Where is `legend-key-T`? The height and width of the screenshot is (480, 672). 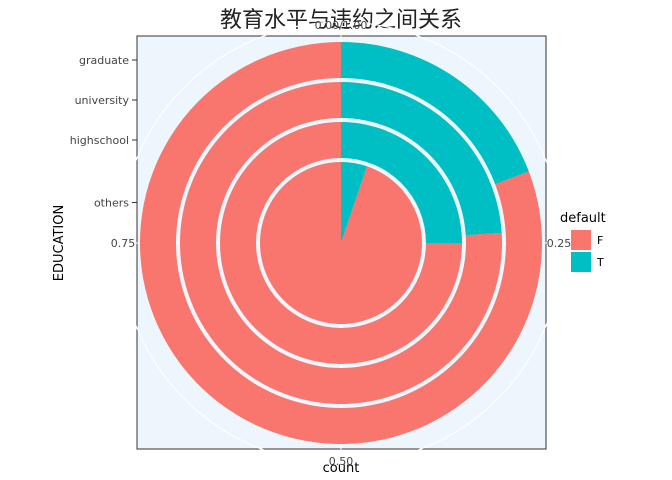 legend-key-T is located at coordinates (581, 262).